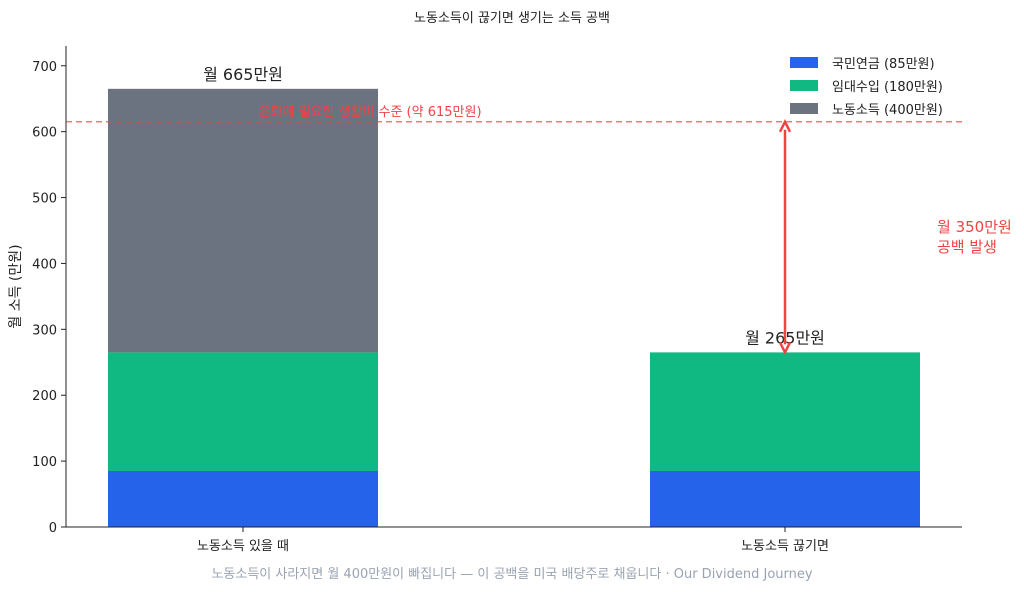 This screenshot has height=592, width=1024. I want to click on y-tick-label-7: 700, so click(44, 67).